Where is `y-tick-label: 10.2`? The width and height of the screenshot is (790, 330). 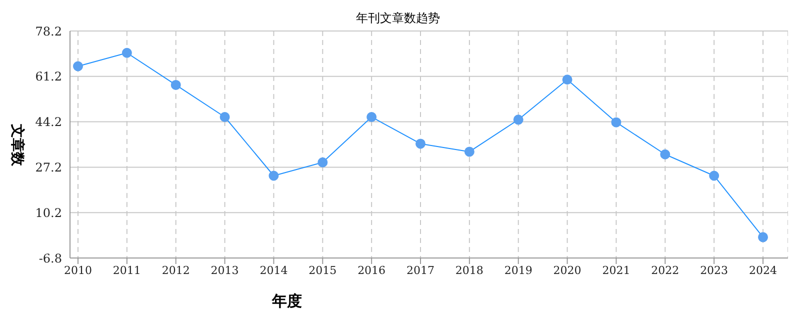
y-tick-label: 10.2 is located at coordinates (48, 213).